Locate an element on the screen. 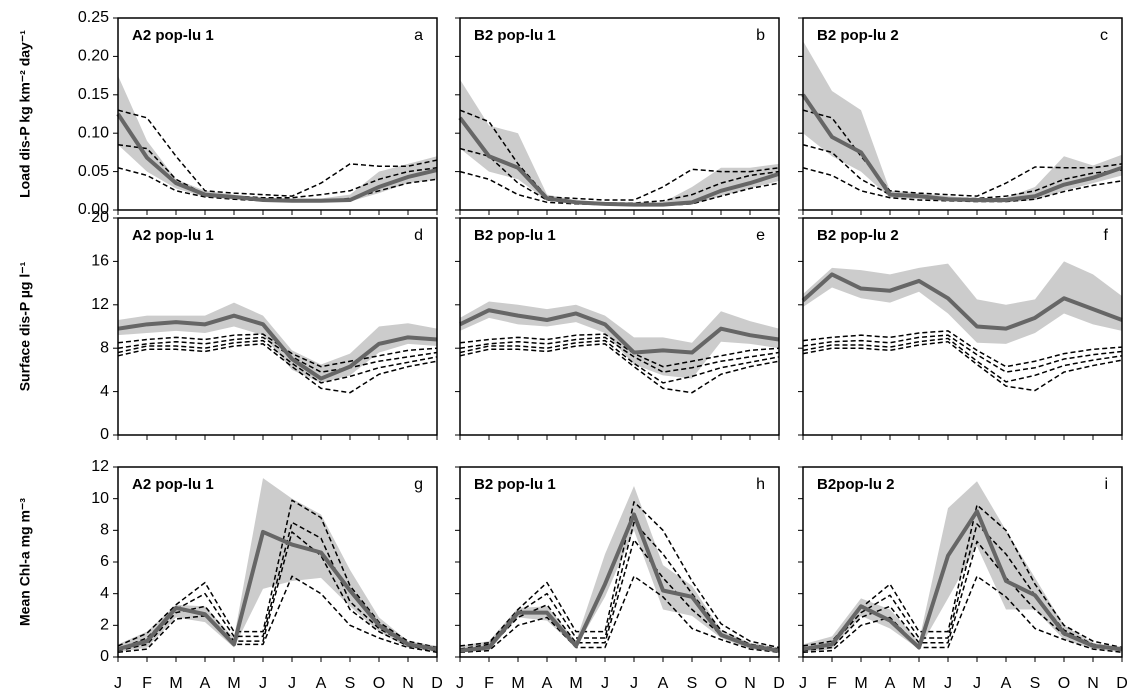  panel-letter: i is located at coordinates (1106, 484).